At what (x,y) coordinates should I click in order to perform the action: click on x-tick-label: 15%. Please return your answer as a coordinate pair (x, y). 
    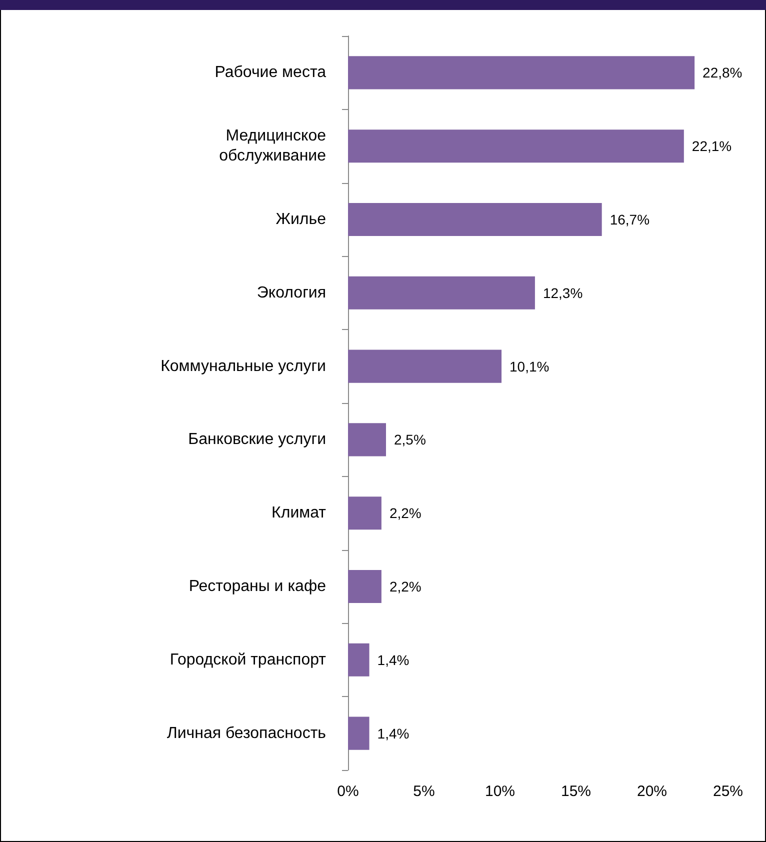
    Looking at the image, I should click on (576, 791).